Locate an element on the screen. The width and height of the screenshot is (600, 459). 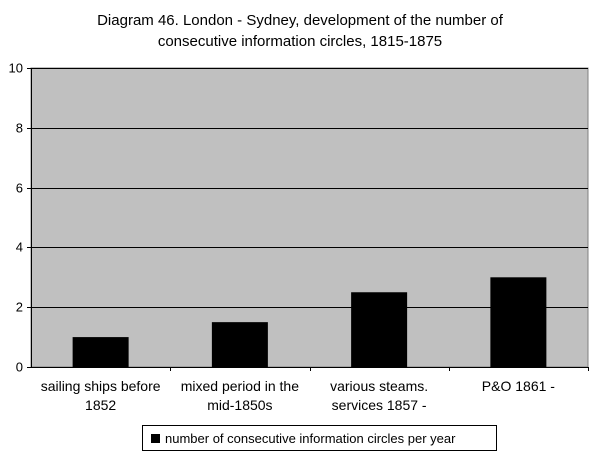
y-tick-label: 2 is located at coordinates (19, 307).